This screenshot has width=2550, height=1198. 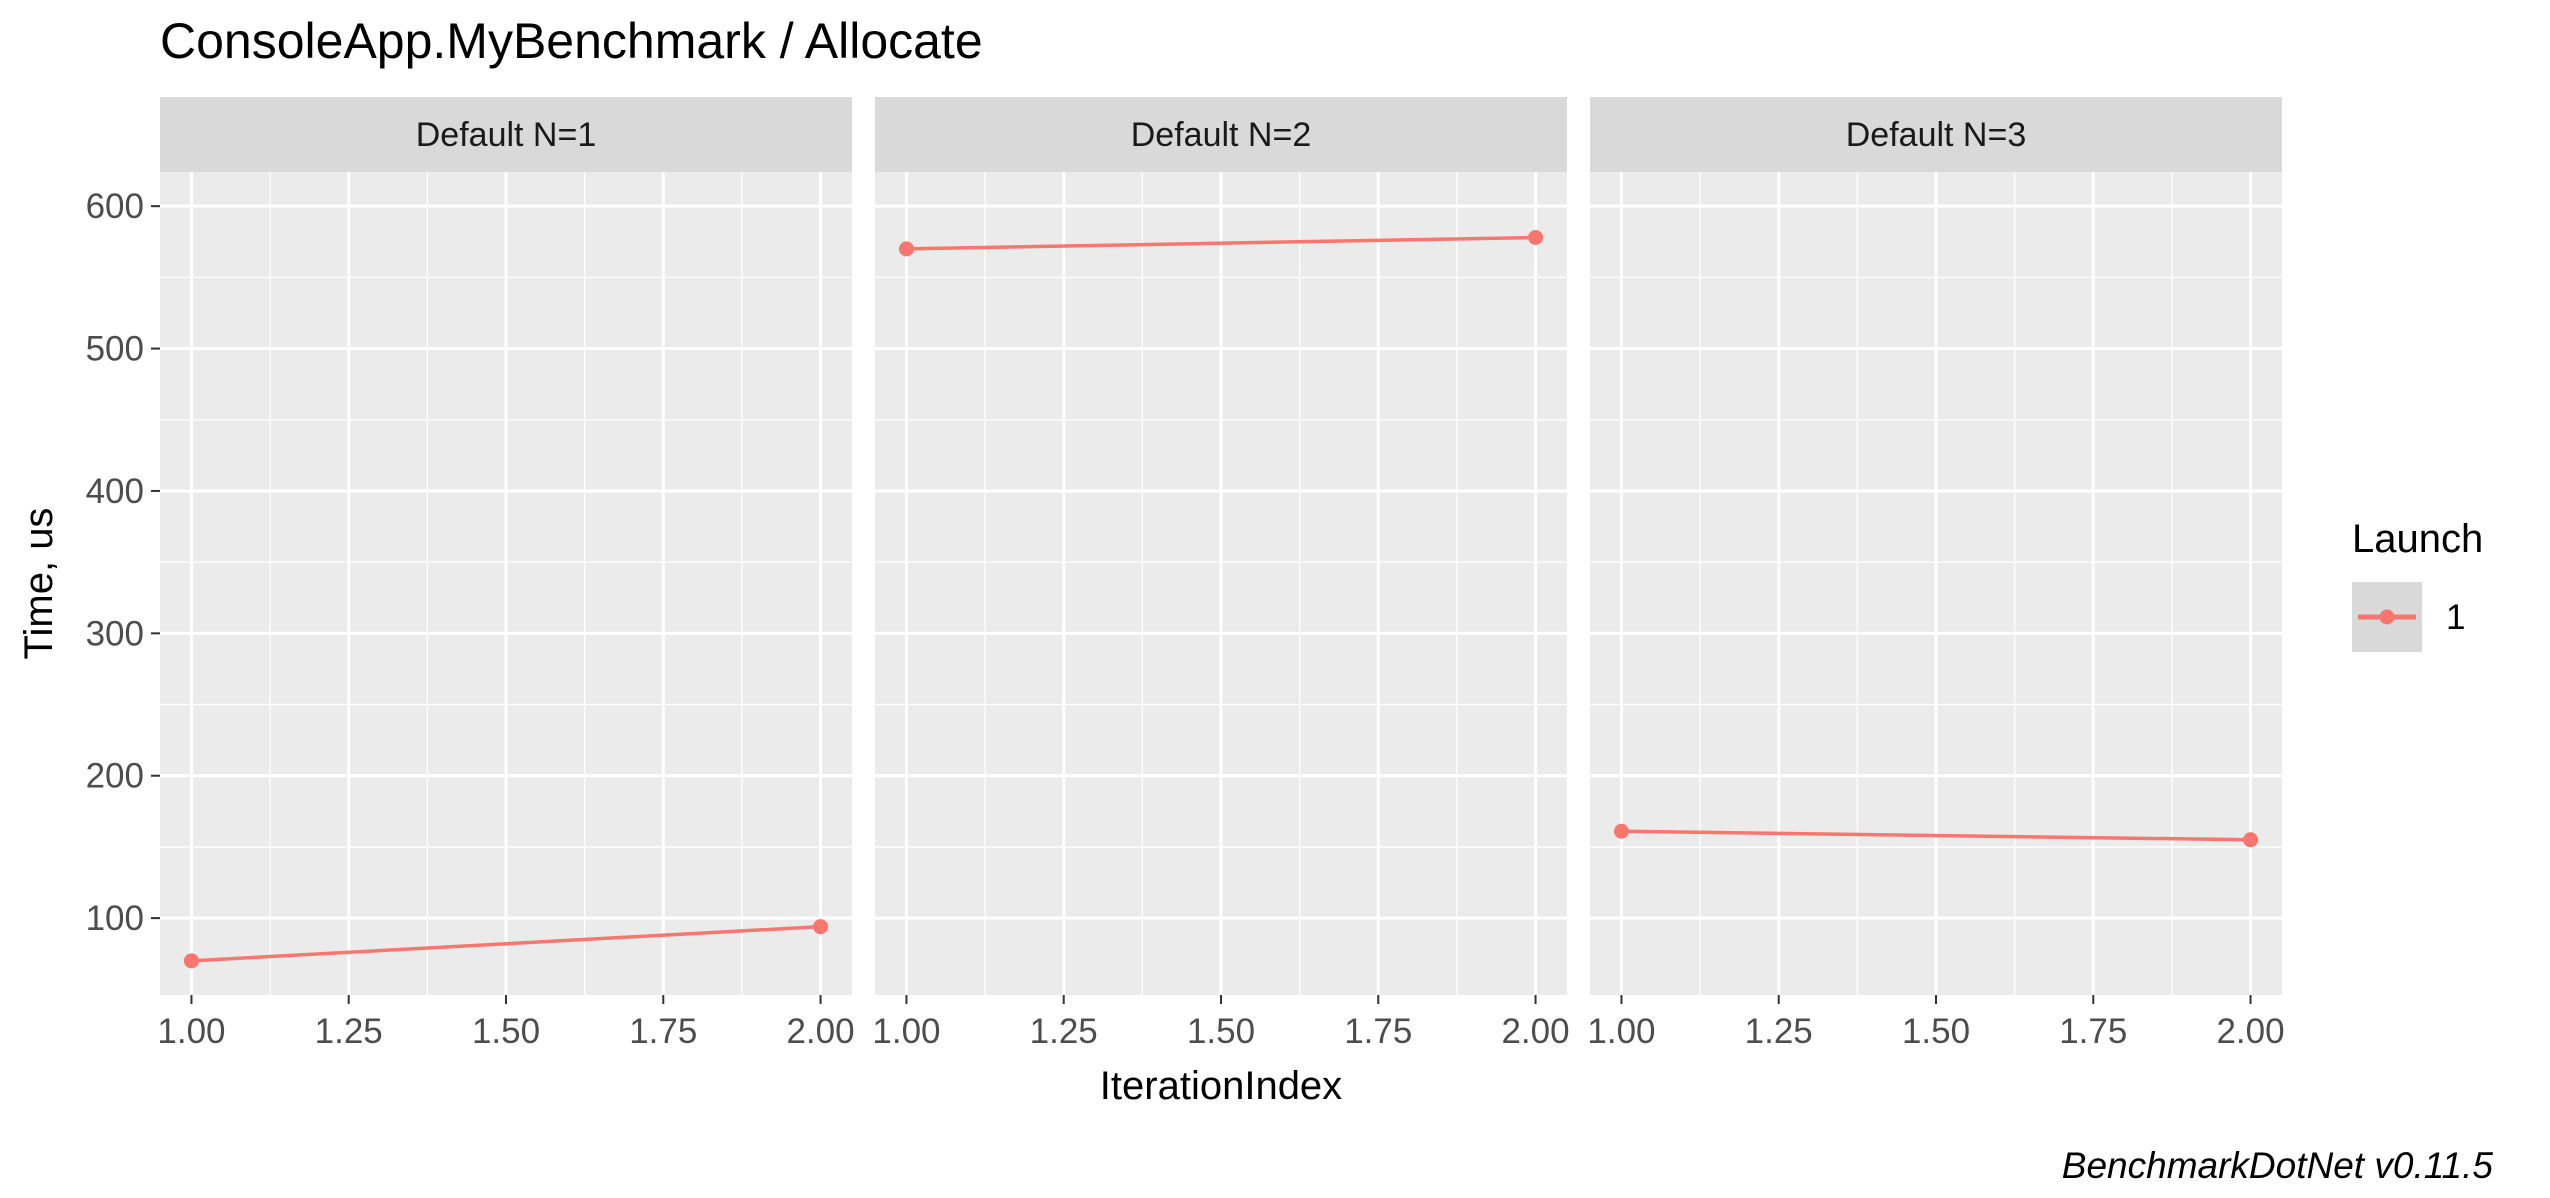 I want to click on facet-strip-label: Default N=1, so click(x=506, y=135).